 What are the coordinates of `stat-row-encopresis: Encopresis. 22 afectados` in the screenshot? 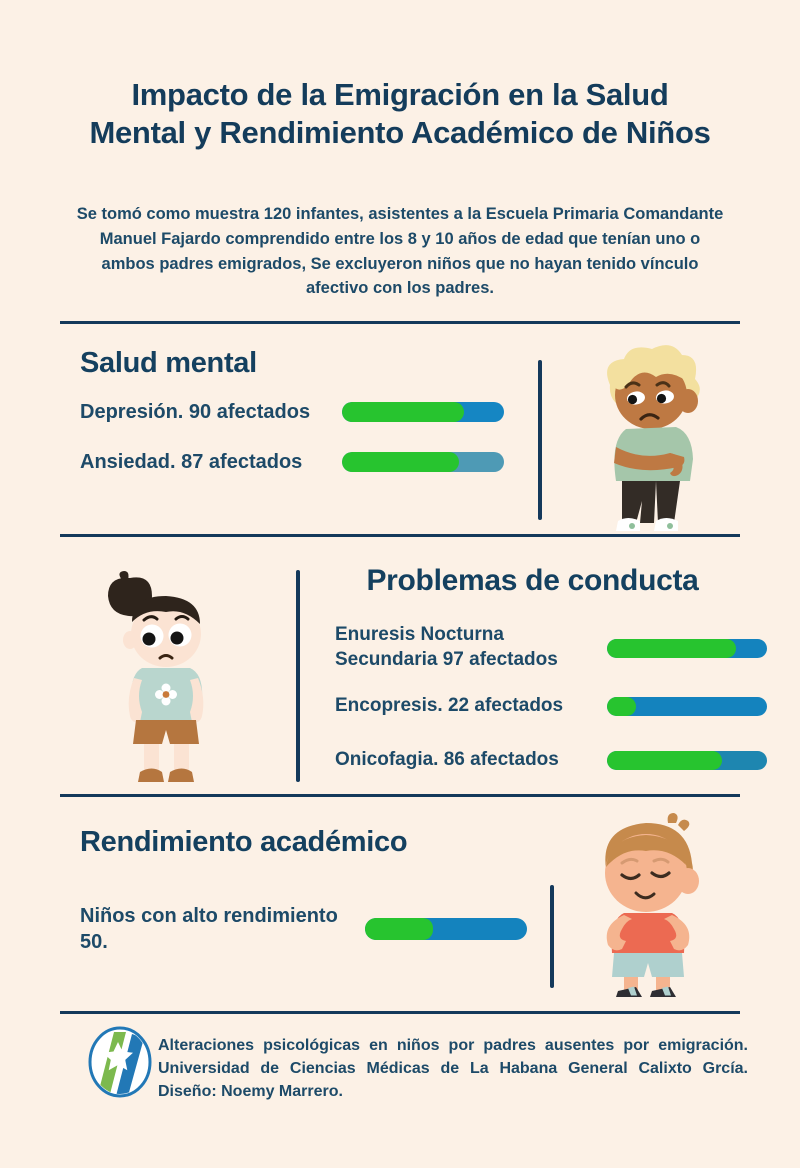 It's located at (551, 706).